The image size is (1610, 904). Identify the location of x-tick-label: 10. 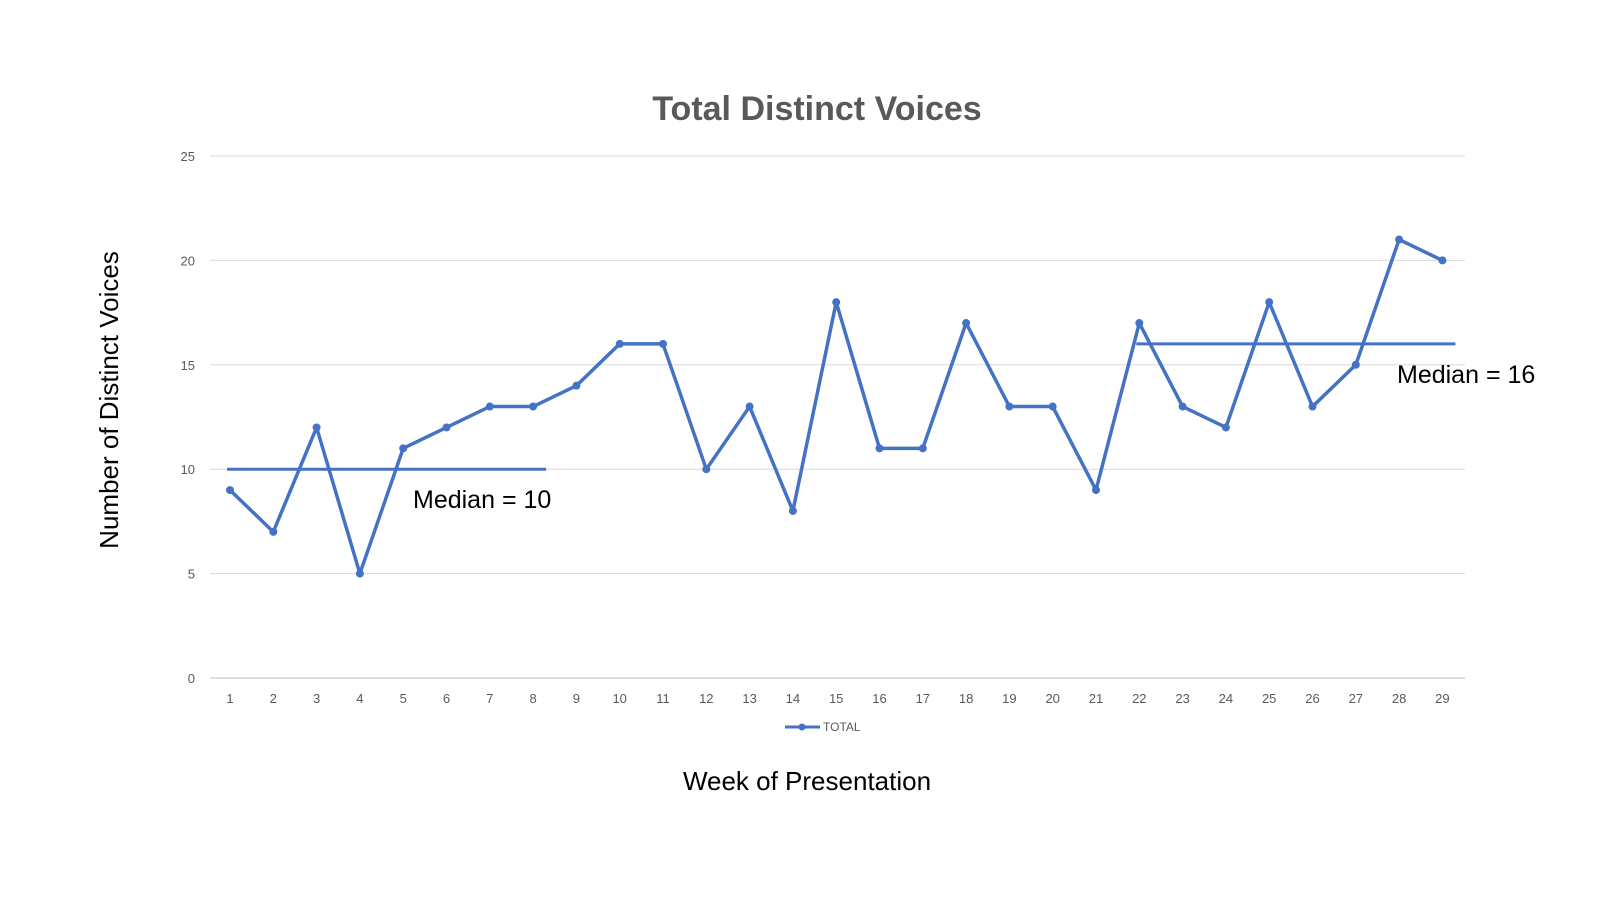
(619, 698).